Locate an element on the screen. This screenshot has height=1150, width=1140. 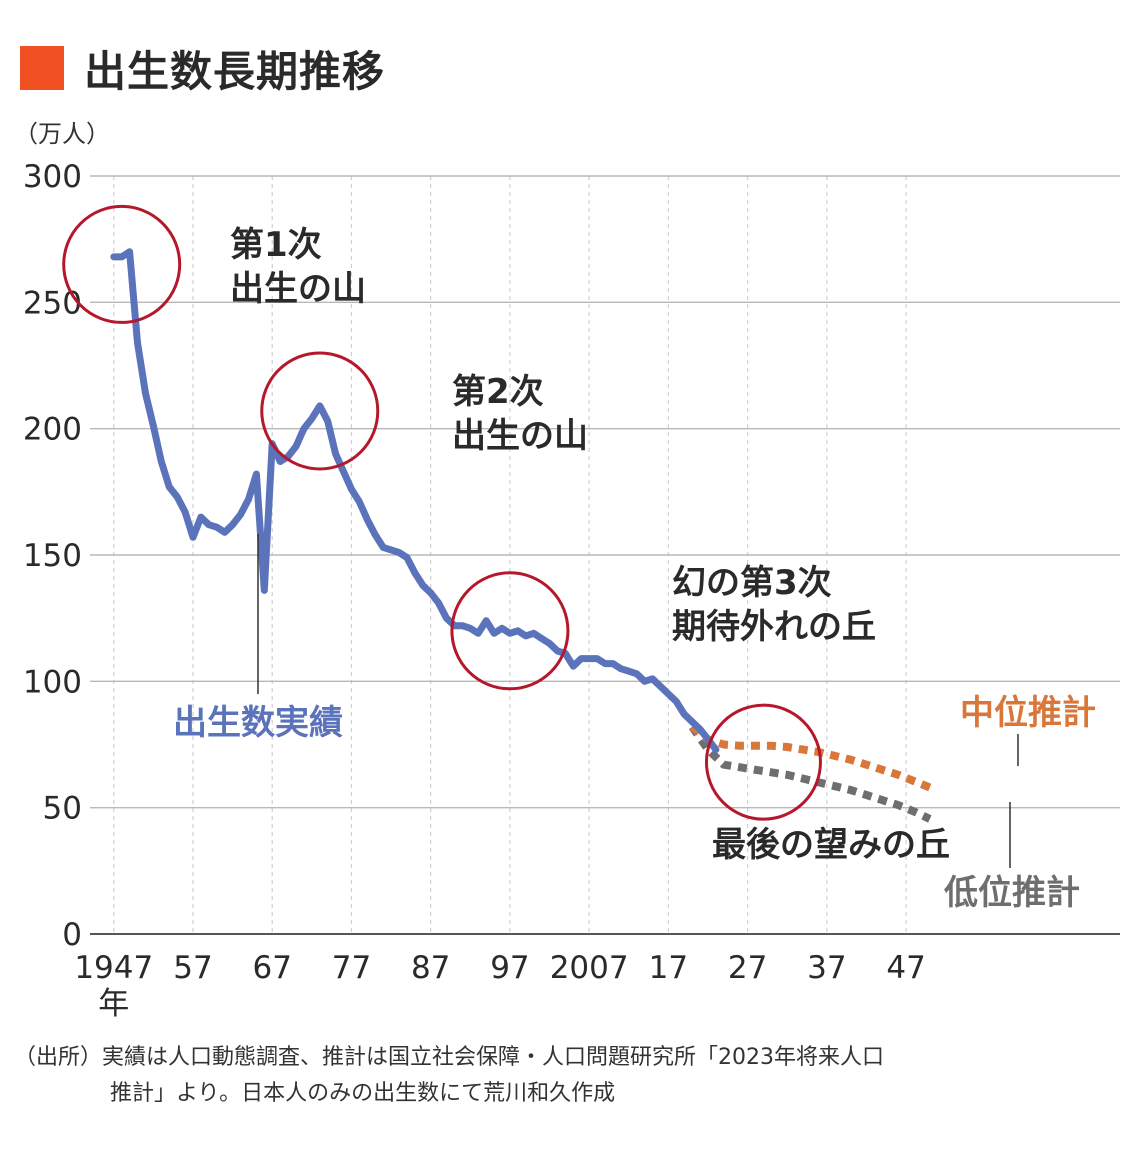
source-line-1: 実績は人口動態調査、推計は国立社会保障・人口問題研究所「2023年将来人口 is located at coordinates (493, 1057).